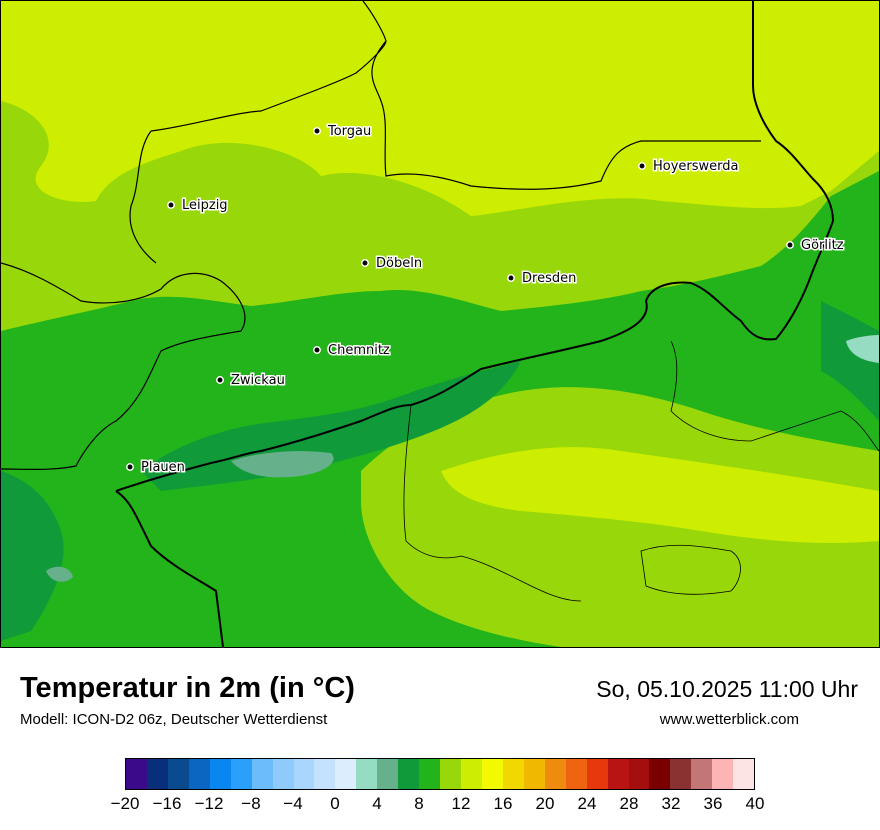 The width and height of the screenshot is (880, 830). I want to click on temp-zone-10-east, so click(850, 361).